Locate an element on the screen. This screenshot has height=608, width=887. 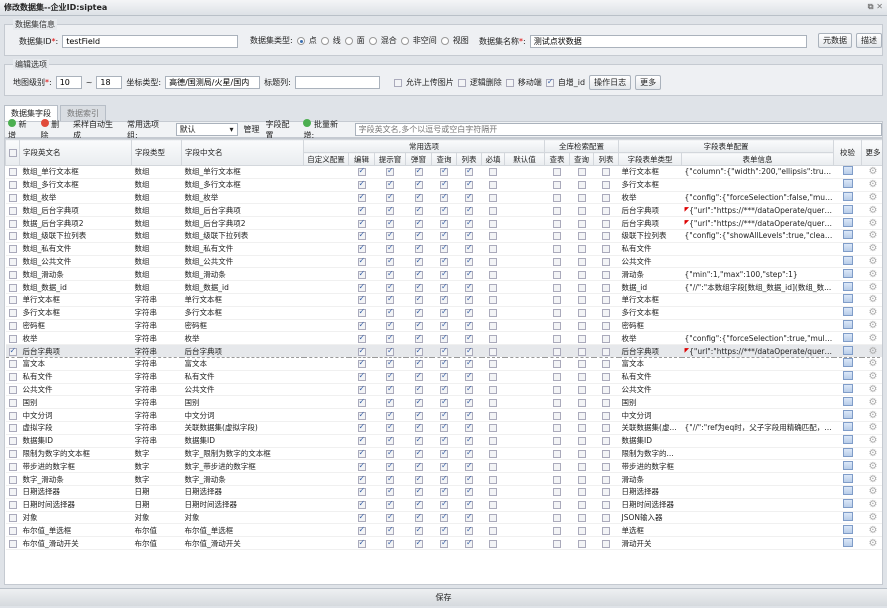
select-all-checkbox-cell is located at coordinates (12, 152).